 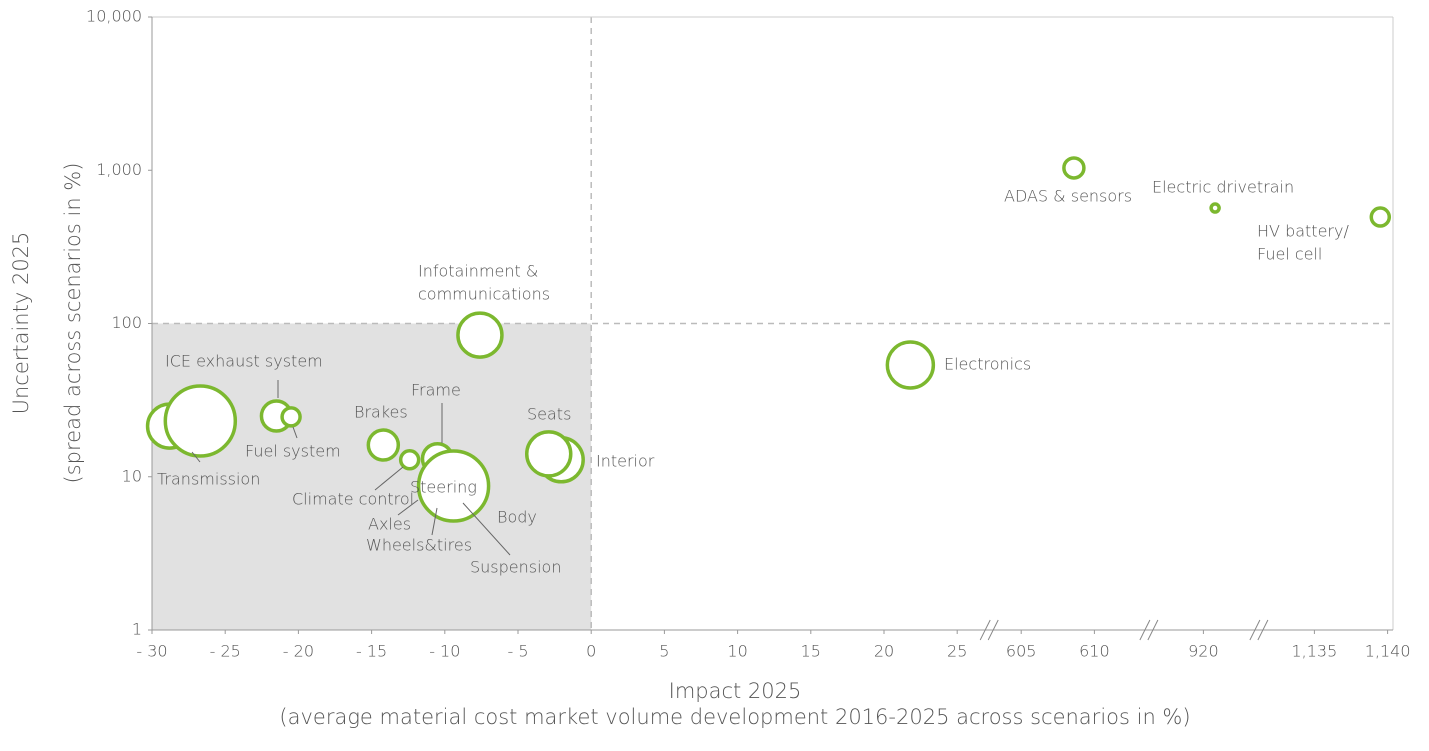 I want to click on quadrant-shade, so click(x=372, y=476).